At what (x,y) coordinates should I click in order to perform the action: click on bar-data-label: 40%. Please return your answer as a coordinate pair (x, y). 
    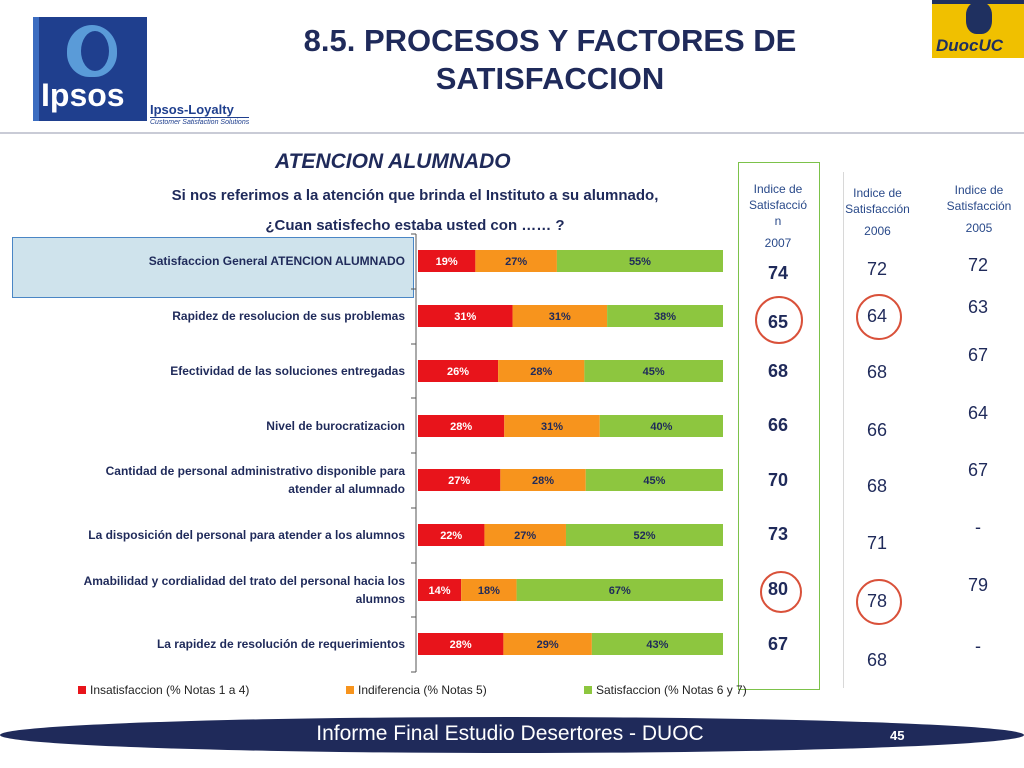
    Looking at the image, I should click on (661, 427).